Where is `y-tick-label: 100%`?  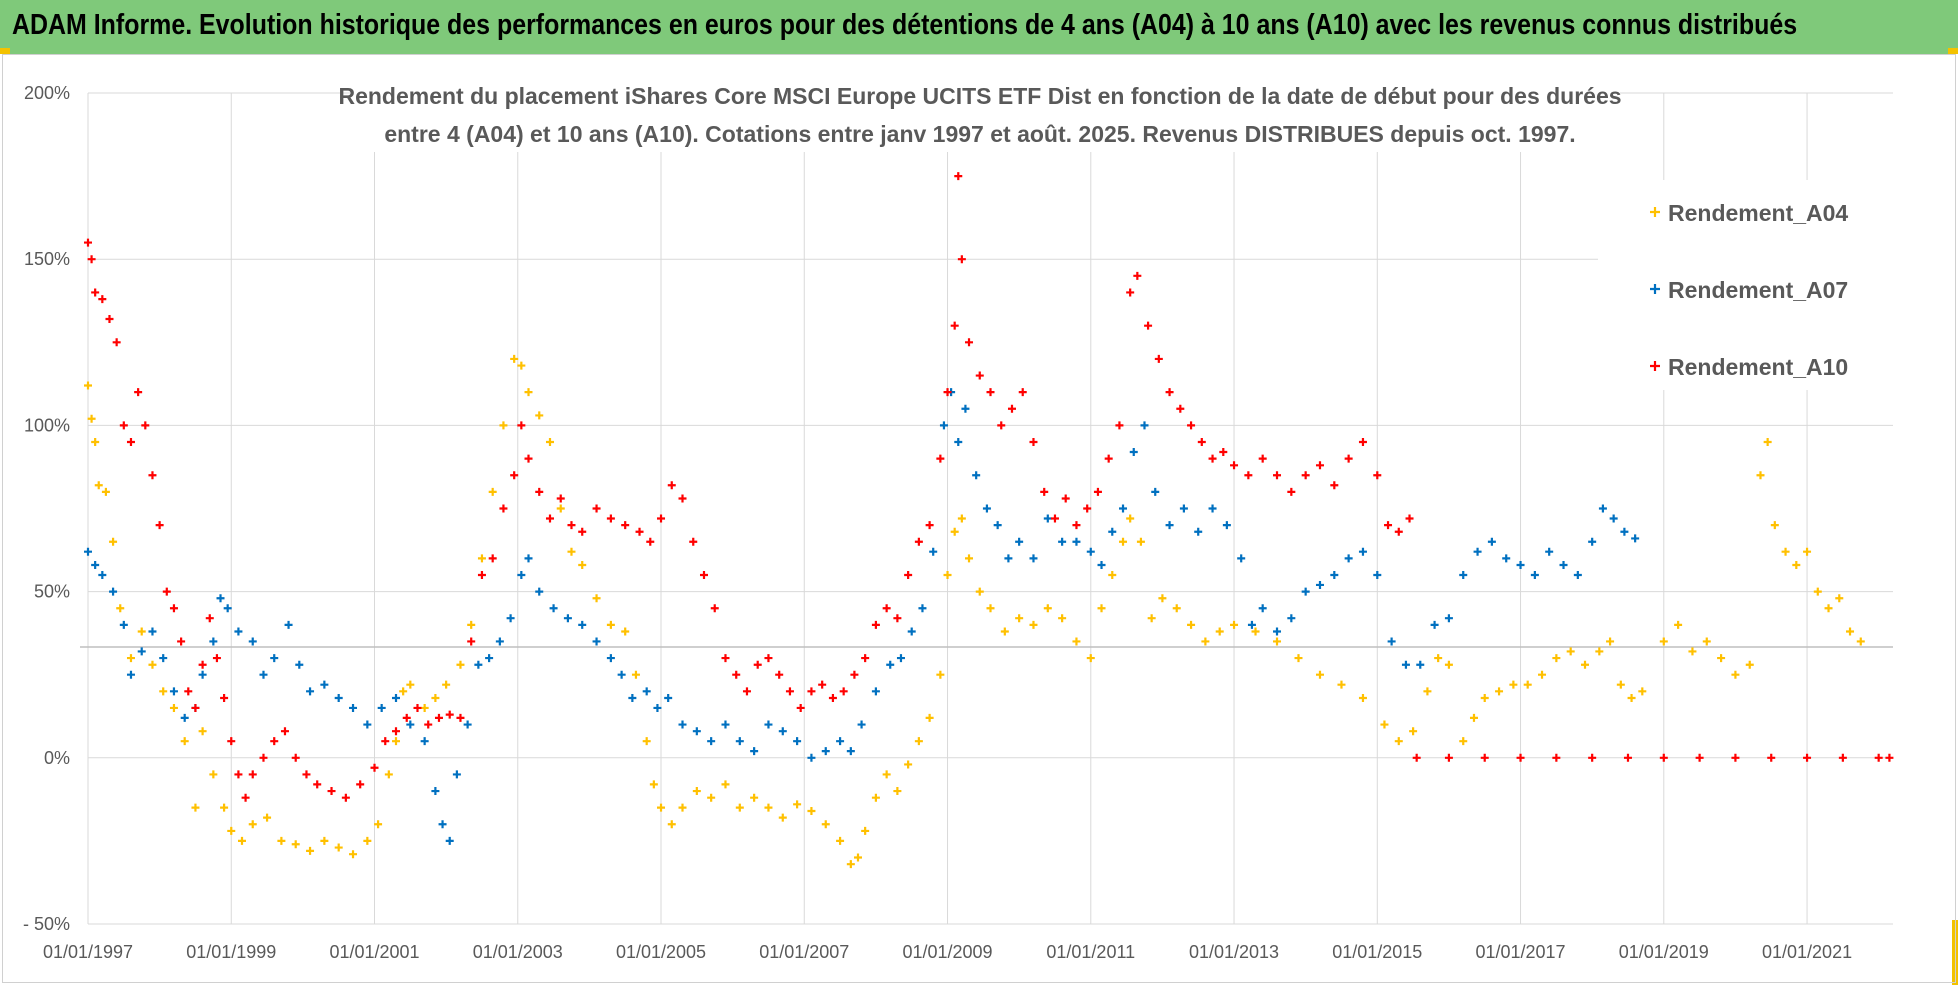 y-tick-label: 100% is located at coordinates (47, 425).